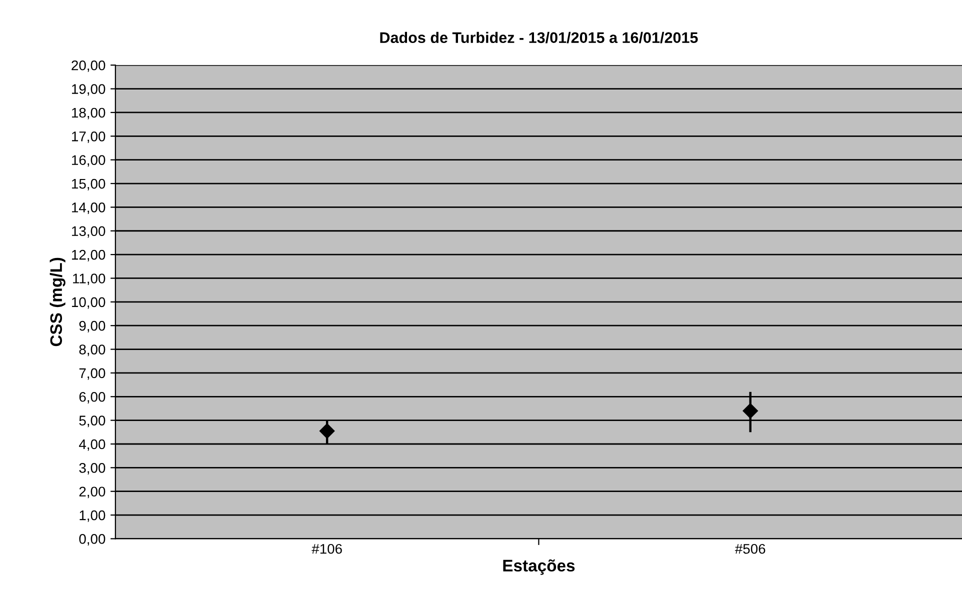 The image size is (962, 592). I want to click on y-tick-label: 16,00, so click(89, 161).